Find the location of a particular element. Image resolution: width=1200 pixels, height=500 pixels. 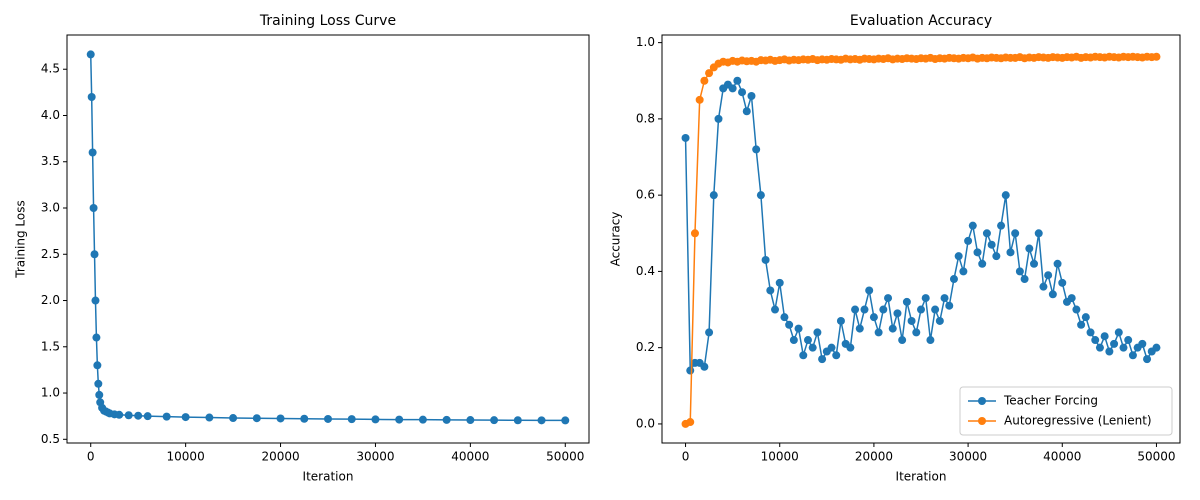

y-tick-label: 2.0 is located at coordinates (50, 300).